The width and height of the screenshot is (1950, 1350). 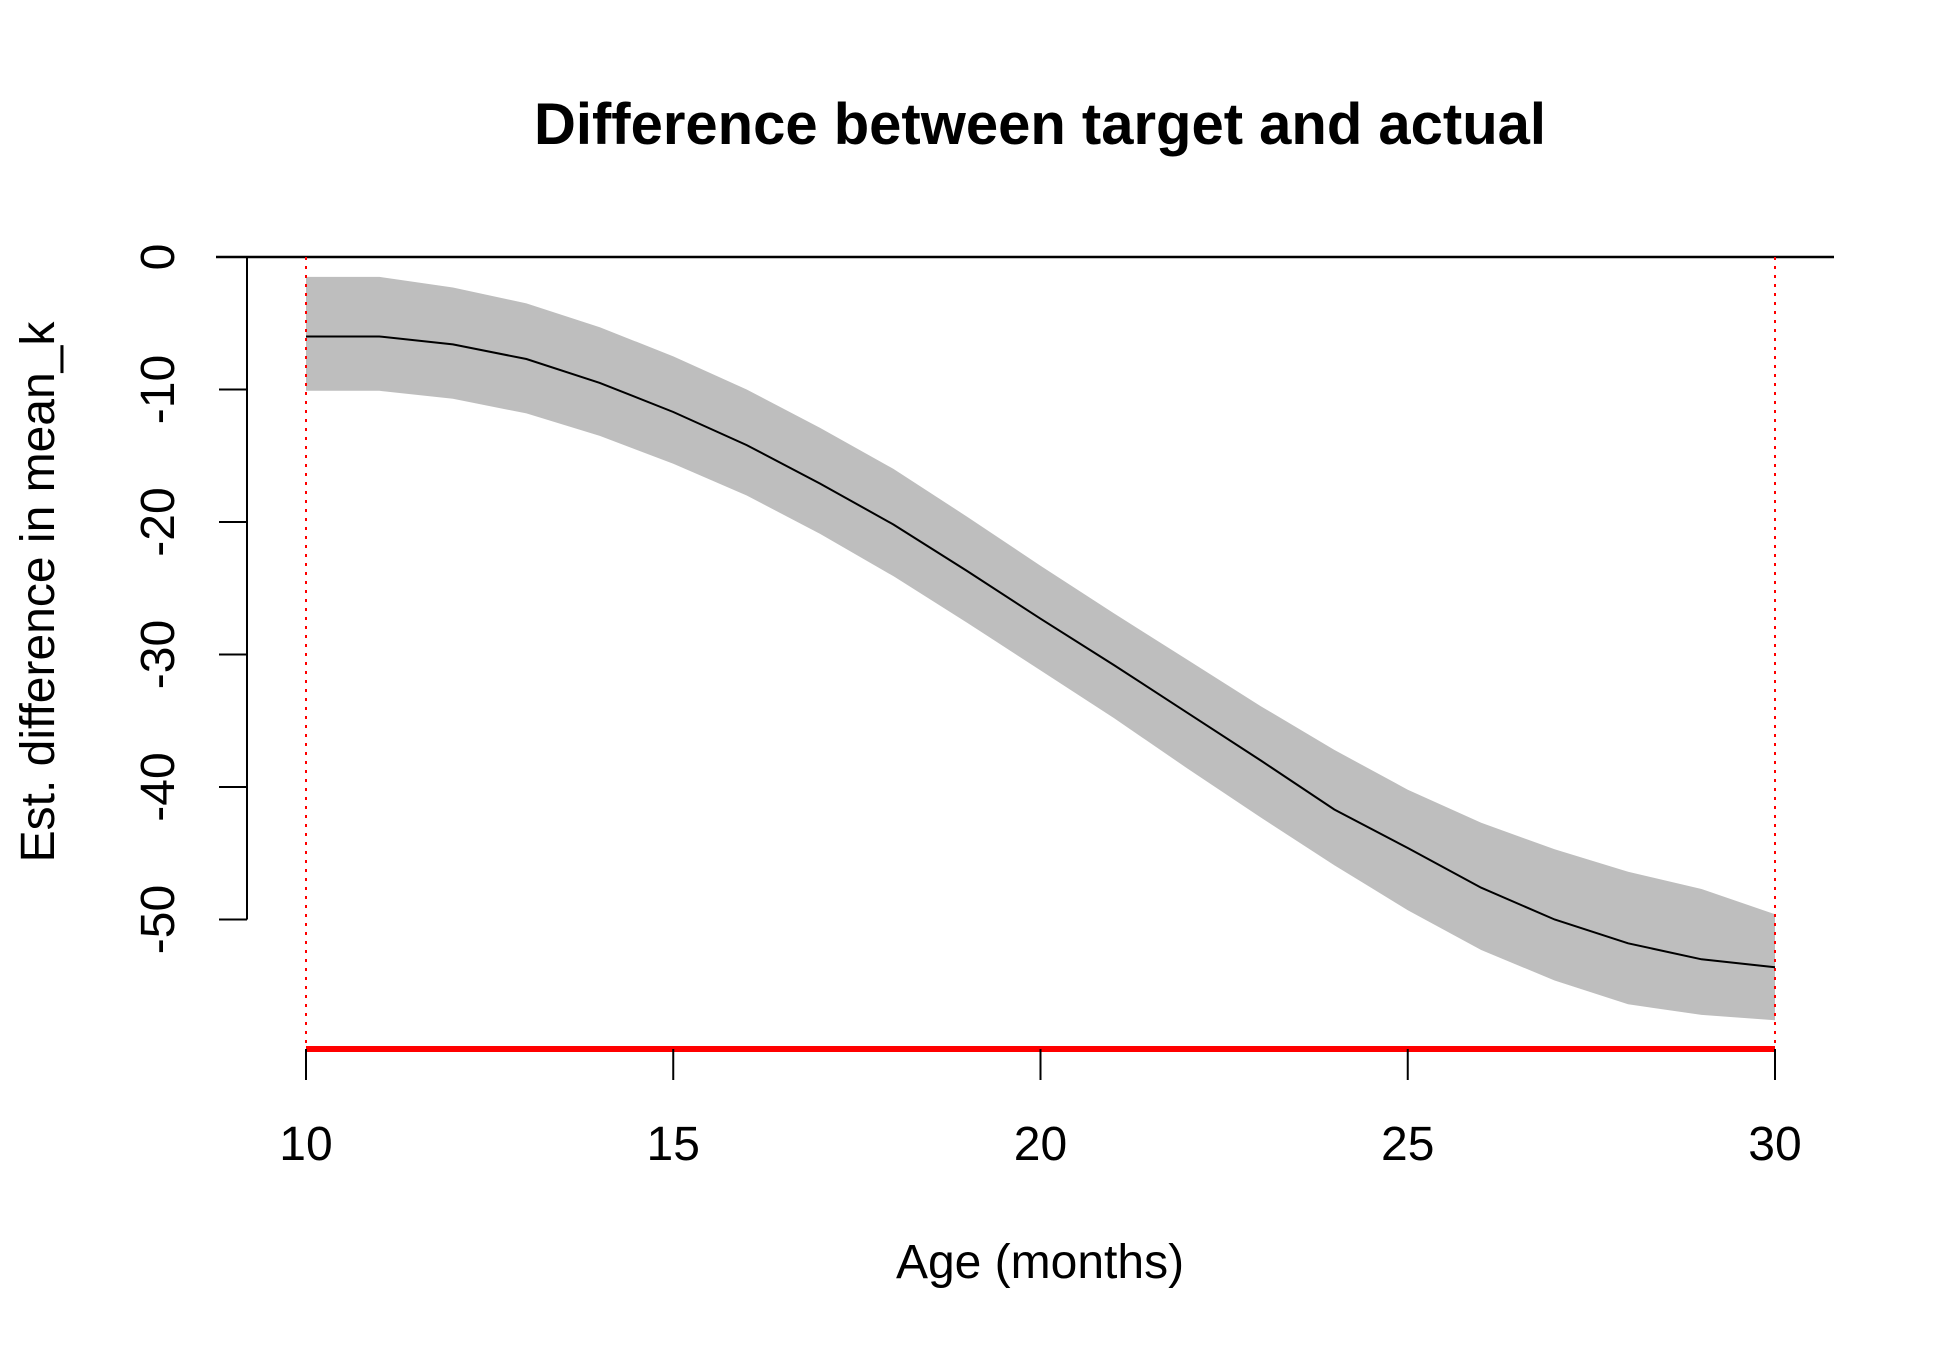 I want to click on x-tick-label: 20, so click(x=1040, y=1144).